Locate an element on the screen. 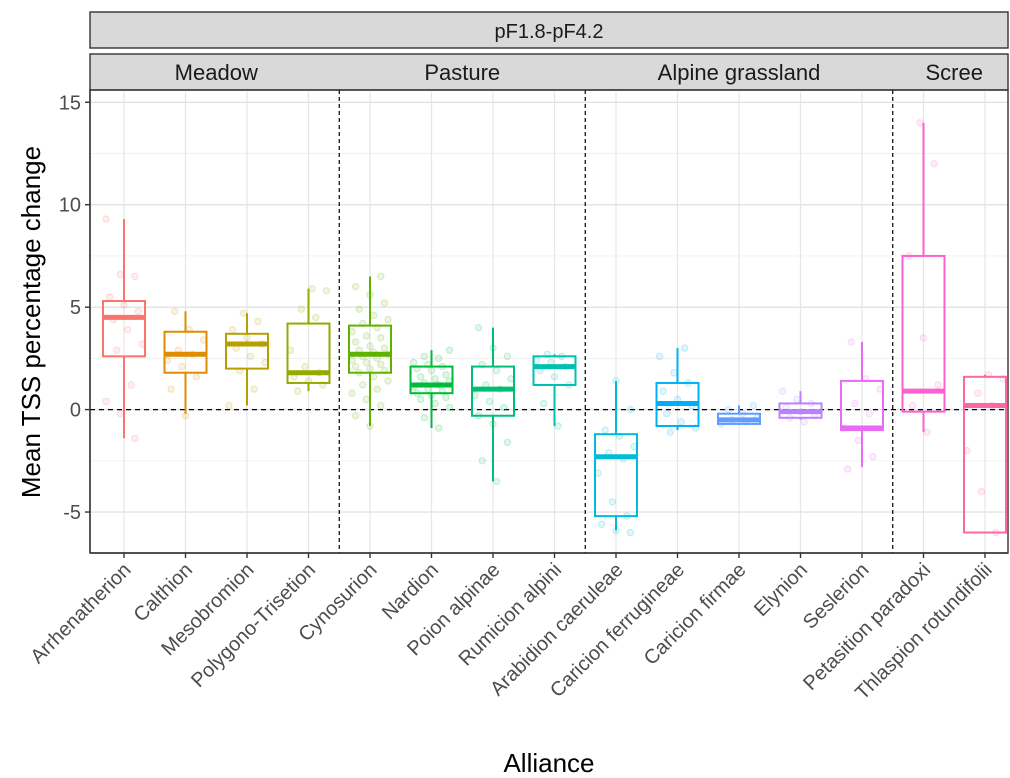 The width and height of the screenshot is (1010, 778). box-caricion-ferrugineae is located at coordinates (677, 389).